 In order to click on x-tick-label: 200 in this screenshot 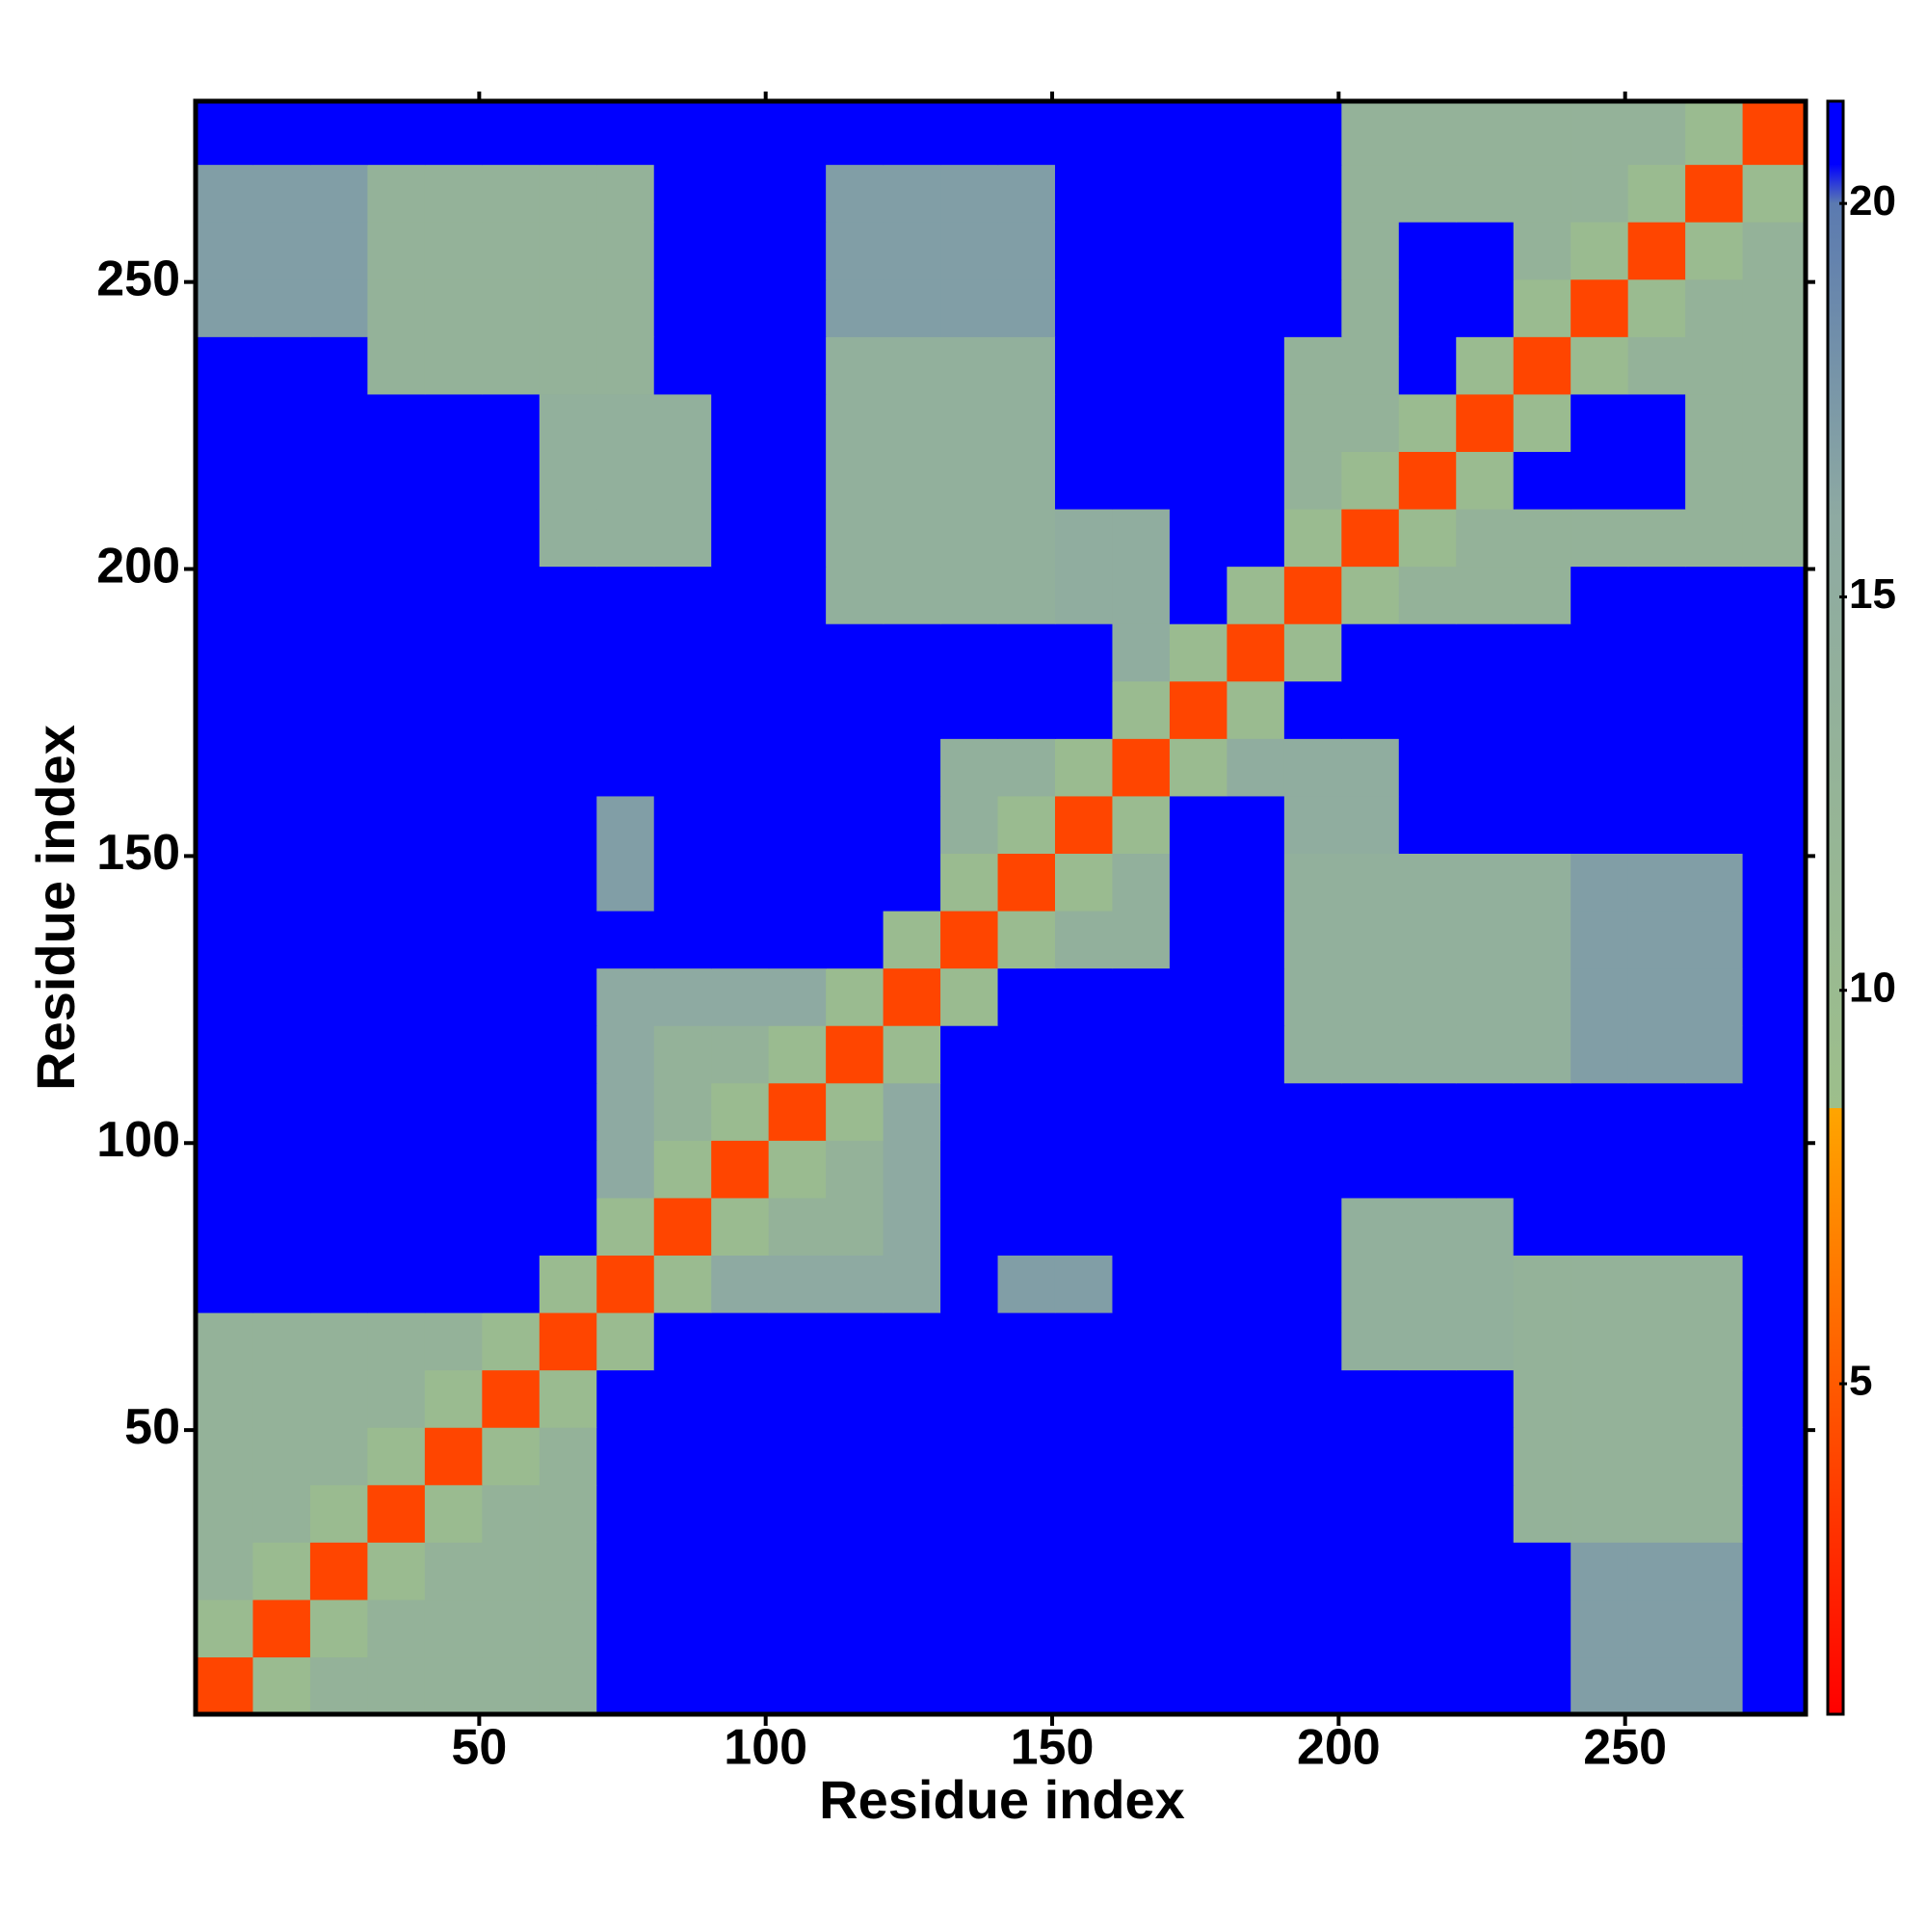, I will do `click(1339, 1748)`.